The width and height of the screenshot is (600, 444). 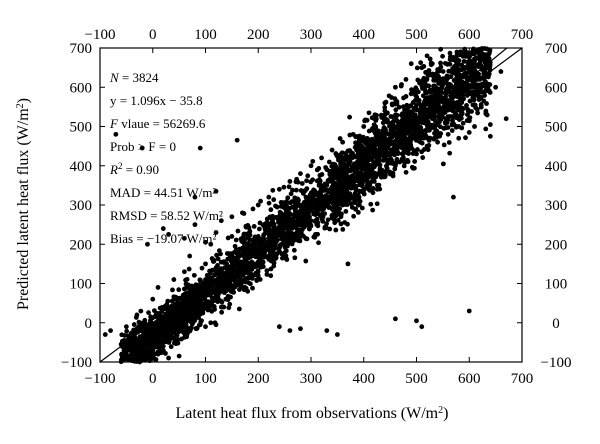 What do you see at coordinates (100, 35) in the screenshot?
I see `x-tick-label-top: −100` at bounding box center [100, 35].